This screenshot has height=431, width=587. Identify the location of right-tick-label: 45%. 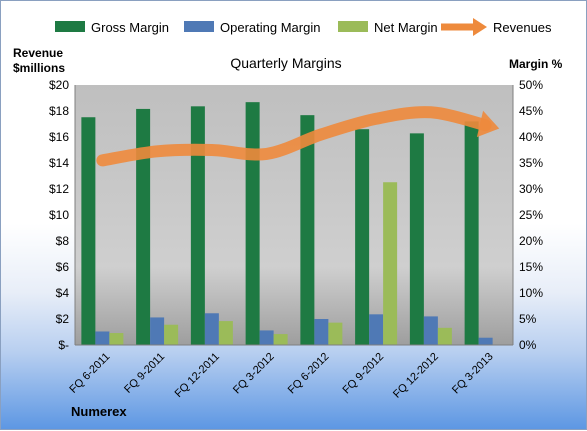
(531, 111).